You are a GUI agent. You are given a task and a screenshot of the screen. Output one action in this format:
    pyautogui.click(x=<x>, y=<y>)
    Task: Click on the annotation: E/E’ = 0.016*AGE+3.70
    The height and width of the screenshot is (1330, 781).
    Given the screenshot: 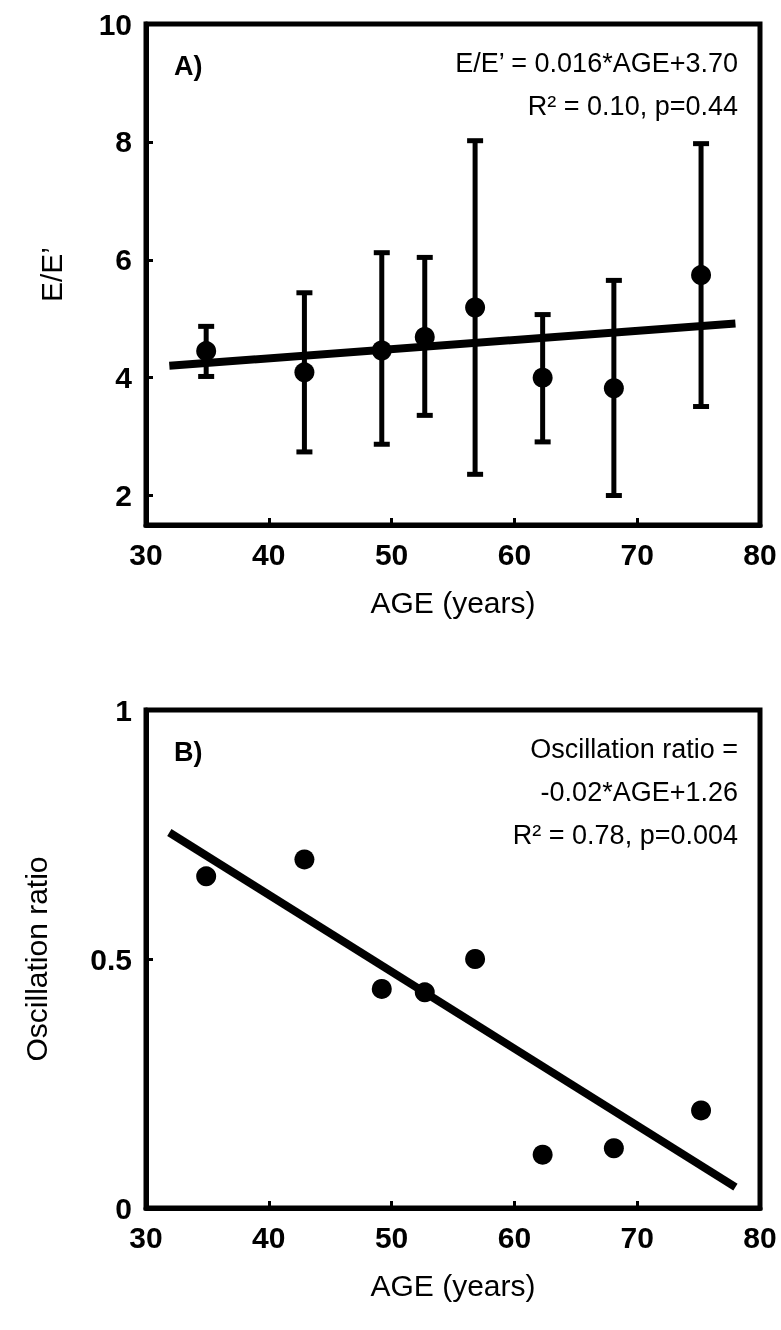 What is the action you would take?
    pyautogui.click(x=596, y=62)
    